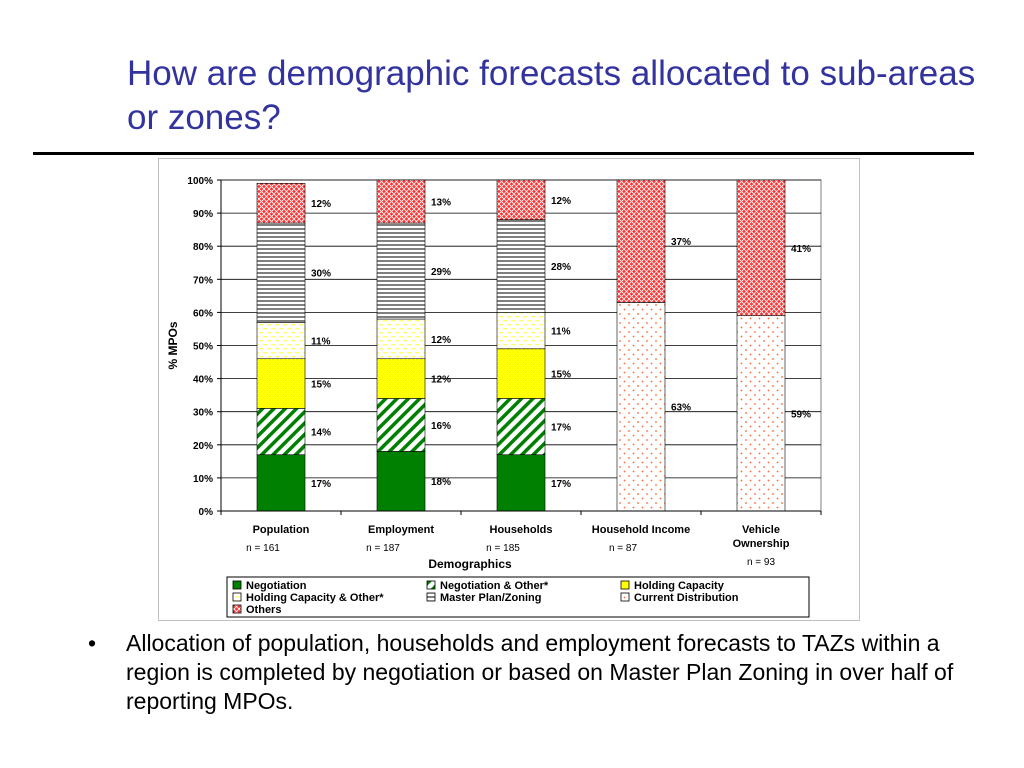 This screenshot has width=1024, height=768. Describe the element at coordinates (761, 562) in the screenshot. I see `x-category-n: n = 93` at that location.